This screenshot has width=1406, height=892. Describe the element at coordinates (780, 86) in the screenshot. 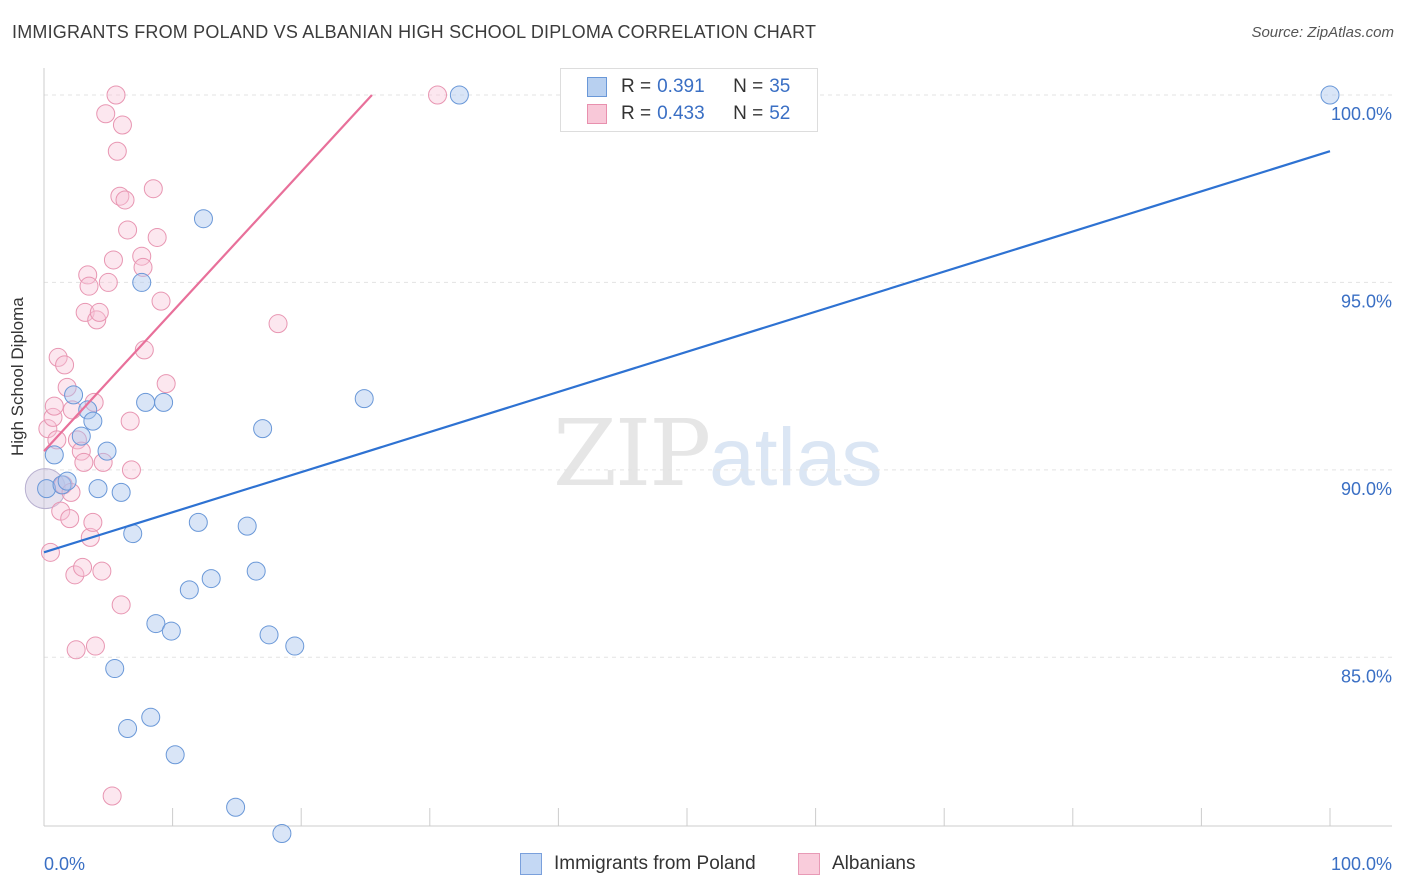

I see `legend-n-value: 35` at that location.